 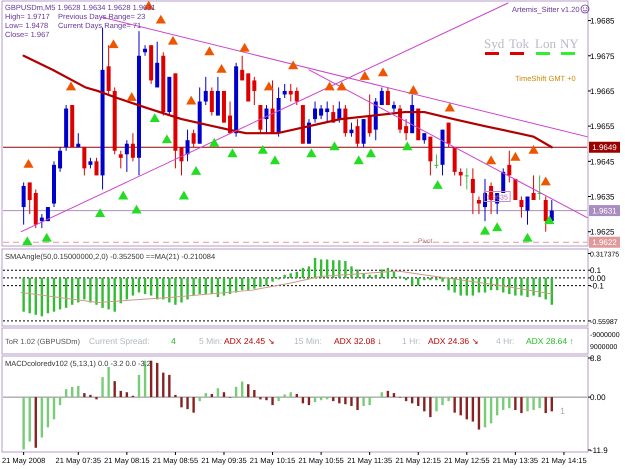 What do you see at coordinates (603, 127) in the screenshot?
I see `y-tick-label: 1.9655` at bounding box center [603, 127].